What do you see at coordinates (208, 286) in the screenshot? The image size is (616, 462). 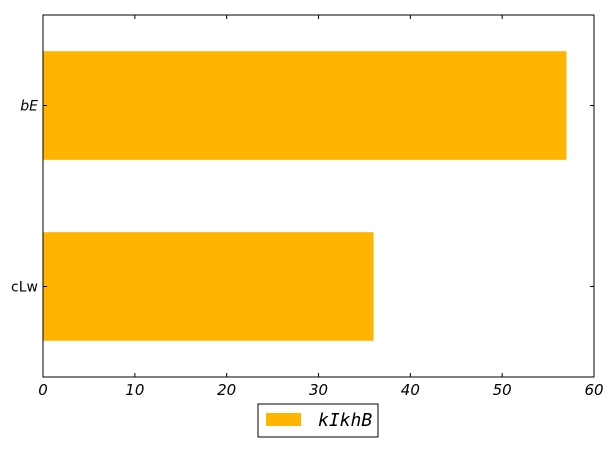 I see `bar-cLw` at bounding box center [208, 286].